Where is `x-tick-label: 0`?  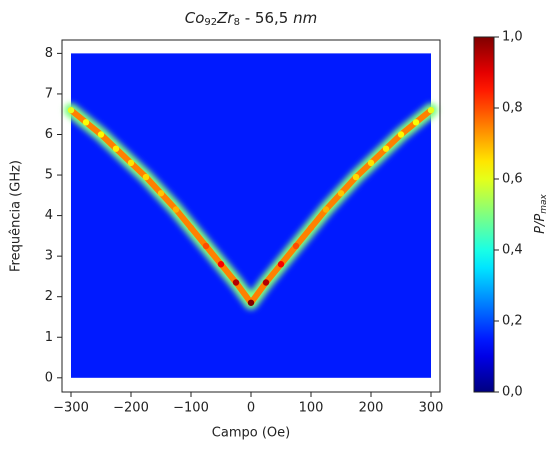
x-tick-label: 0 is located at coordinates (251, 408).